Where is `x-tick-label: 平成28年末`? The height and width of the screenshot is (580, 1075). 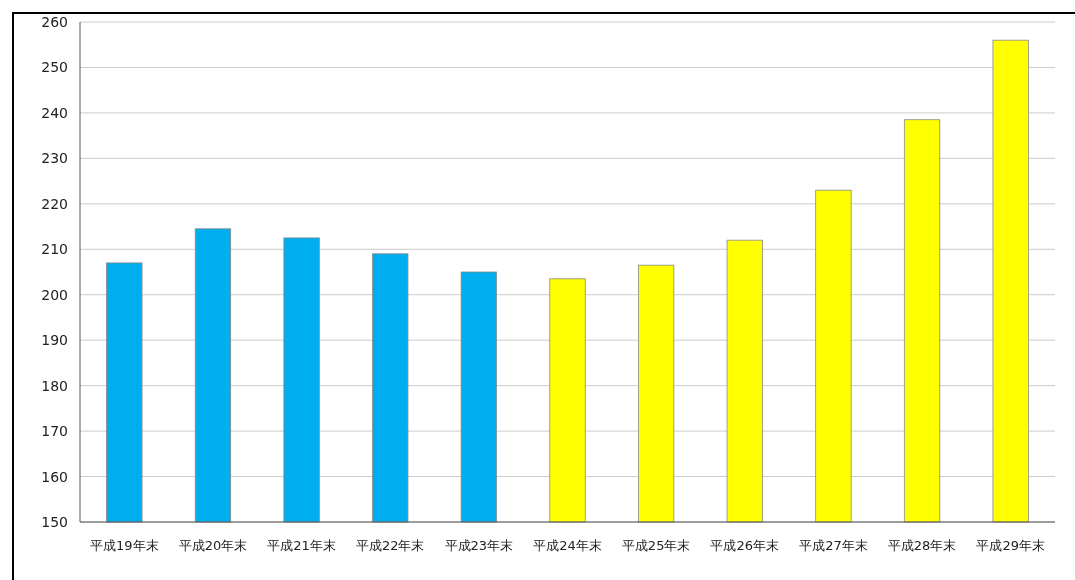
x-tick-label: 平成28年末 is located at coordinates (922, 545).